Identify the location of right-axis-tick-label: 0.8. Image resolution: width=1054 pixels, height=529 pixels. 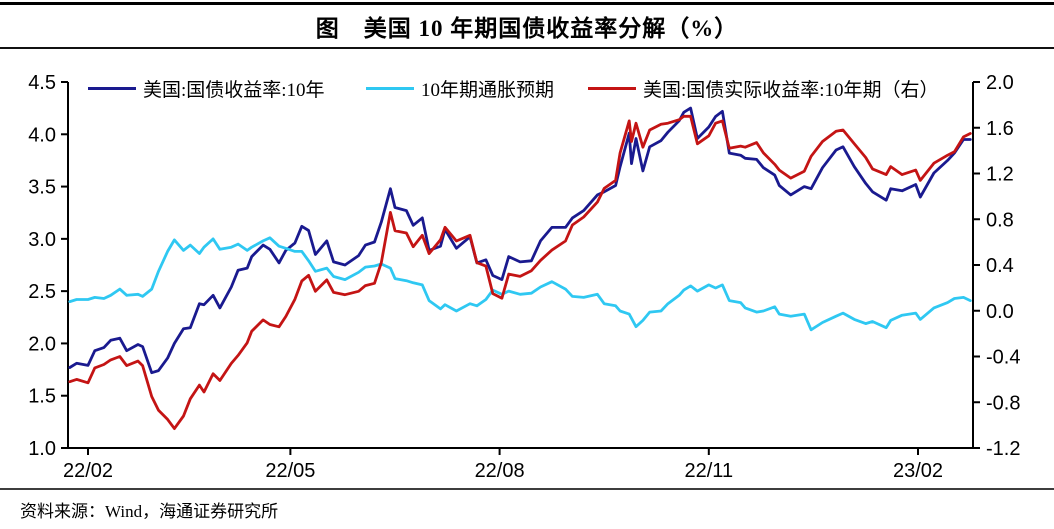
(1000, 220).